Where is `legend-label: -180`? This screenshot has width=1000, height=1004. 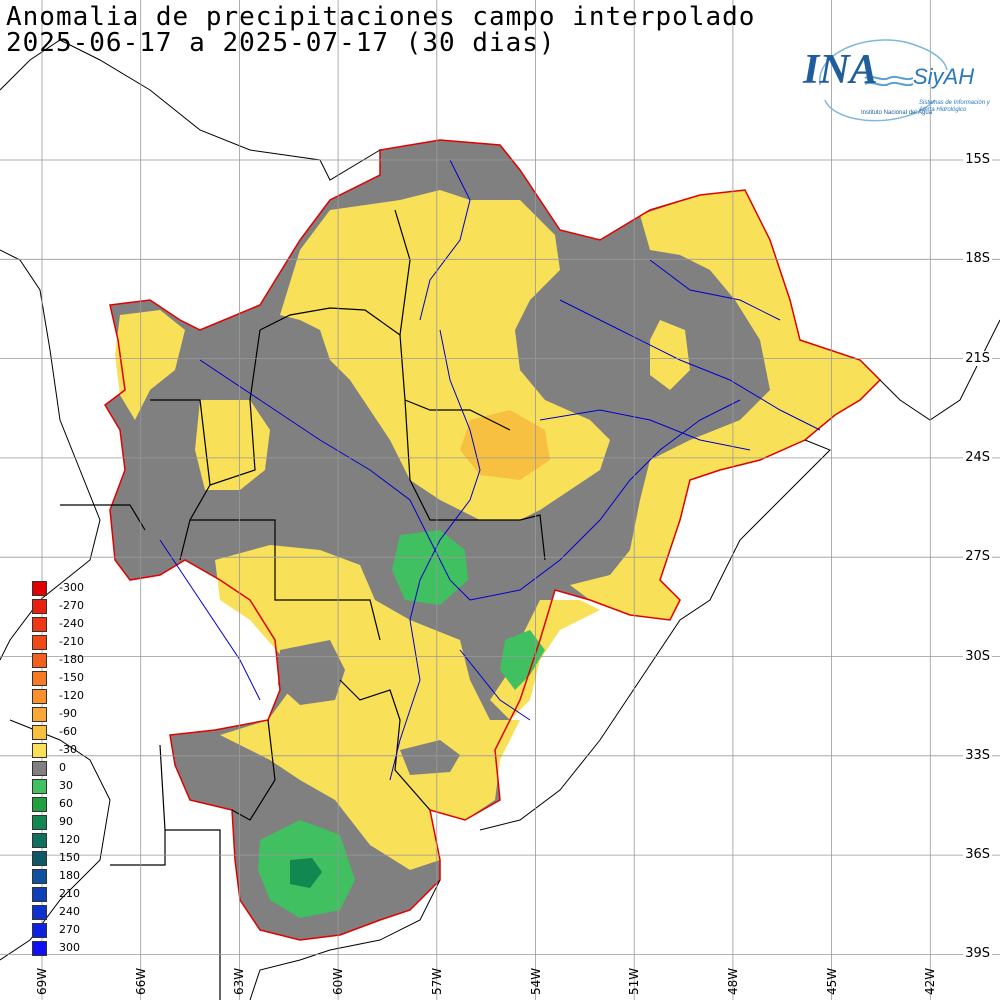
legend-label: -180 is located at coordinates (71, 659).